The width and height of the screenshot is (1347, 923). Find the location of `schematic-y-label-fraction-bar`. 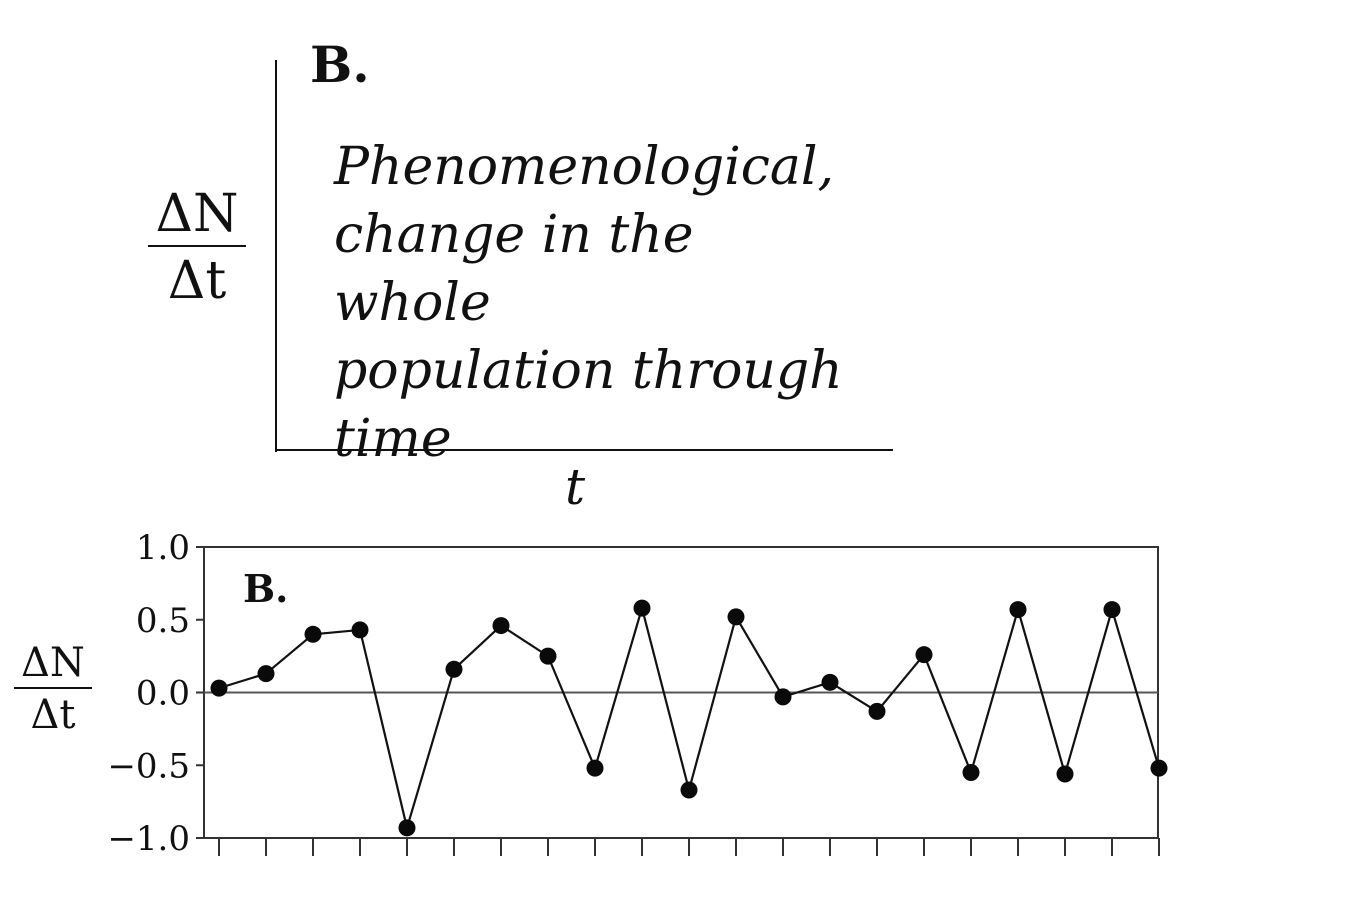

schematic-y-label-fraction-bar is located at coordinates (197, 246).